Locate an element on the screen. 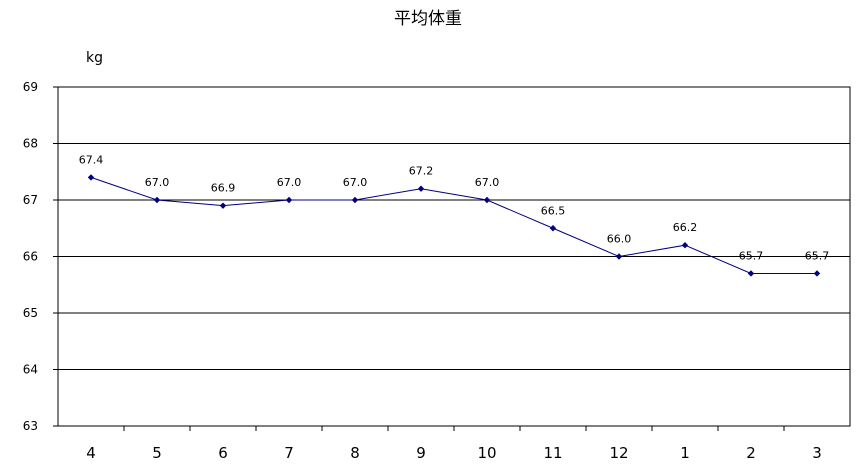 The height and width of the screenshot is (472, 866). data-label: 66.5 is located at coordinates (553, 210).